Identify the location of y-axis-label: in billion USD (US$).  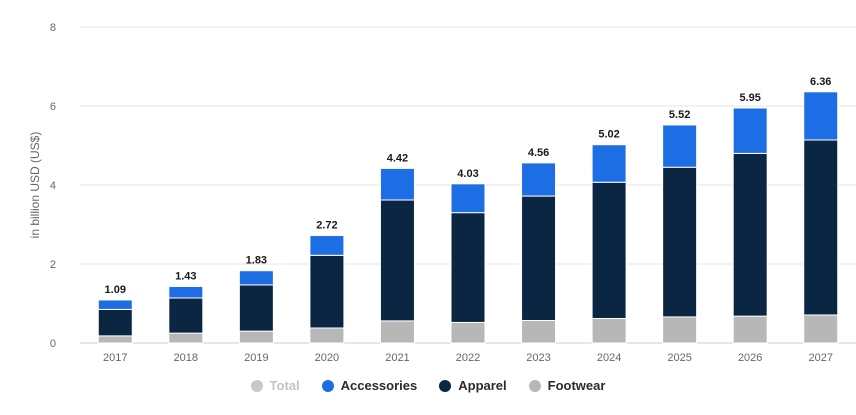
(35, 185).